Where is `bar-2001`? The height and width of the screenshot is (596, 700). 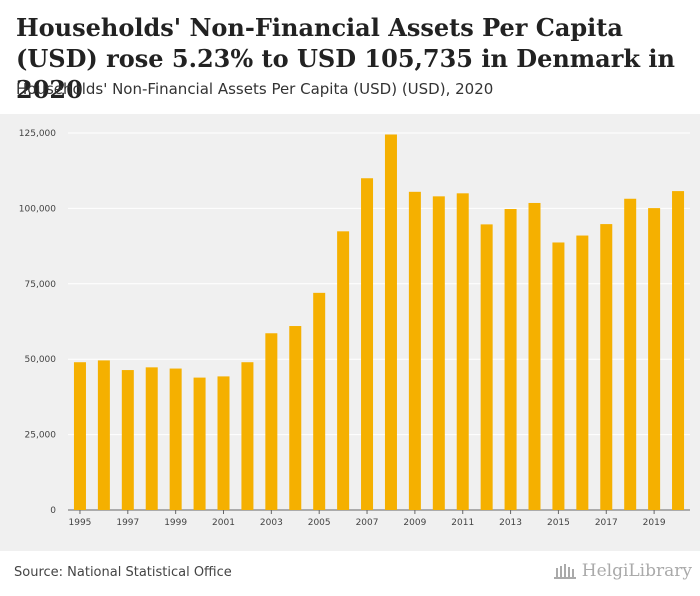 bar-2001 is located at coordinates (223, 443).